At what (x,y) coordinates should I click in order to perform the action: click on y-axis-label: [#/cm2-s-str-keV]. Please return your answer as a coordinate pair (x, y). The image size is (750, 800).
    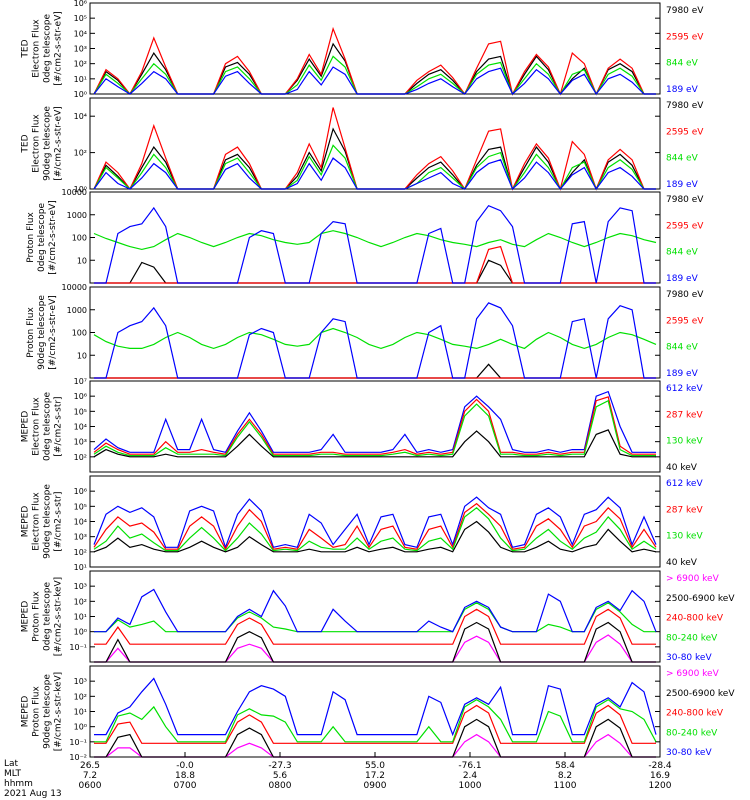
    Looking at the image, I should click on (59, 616).